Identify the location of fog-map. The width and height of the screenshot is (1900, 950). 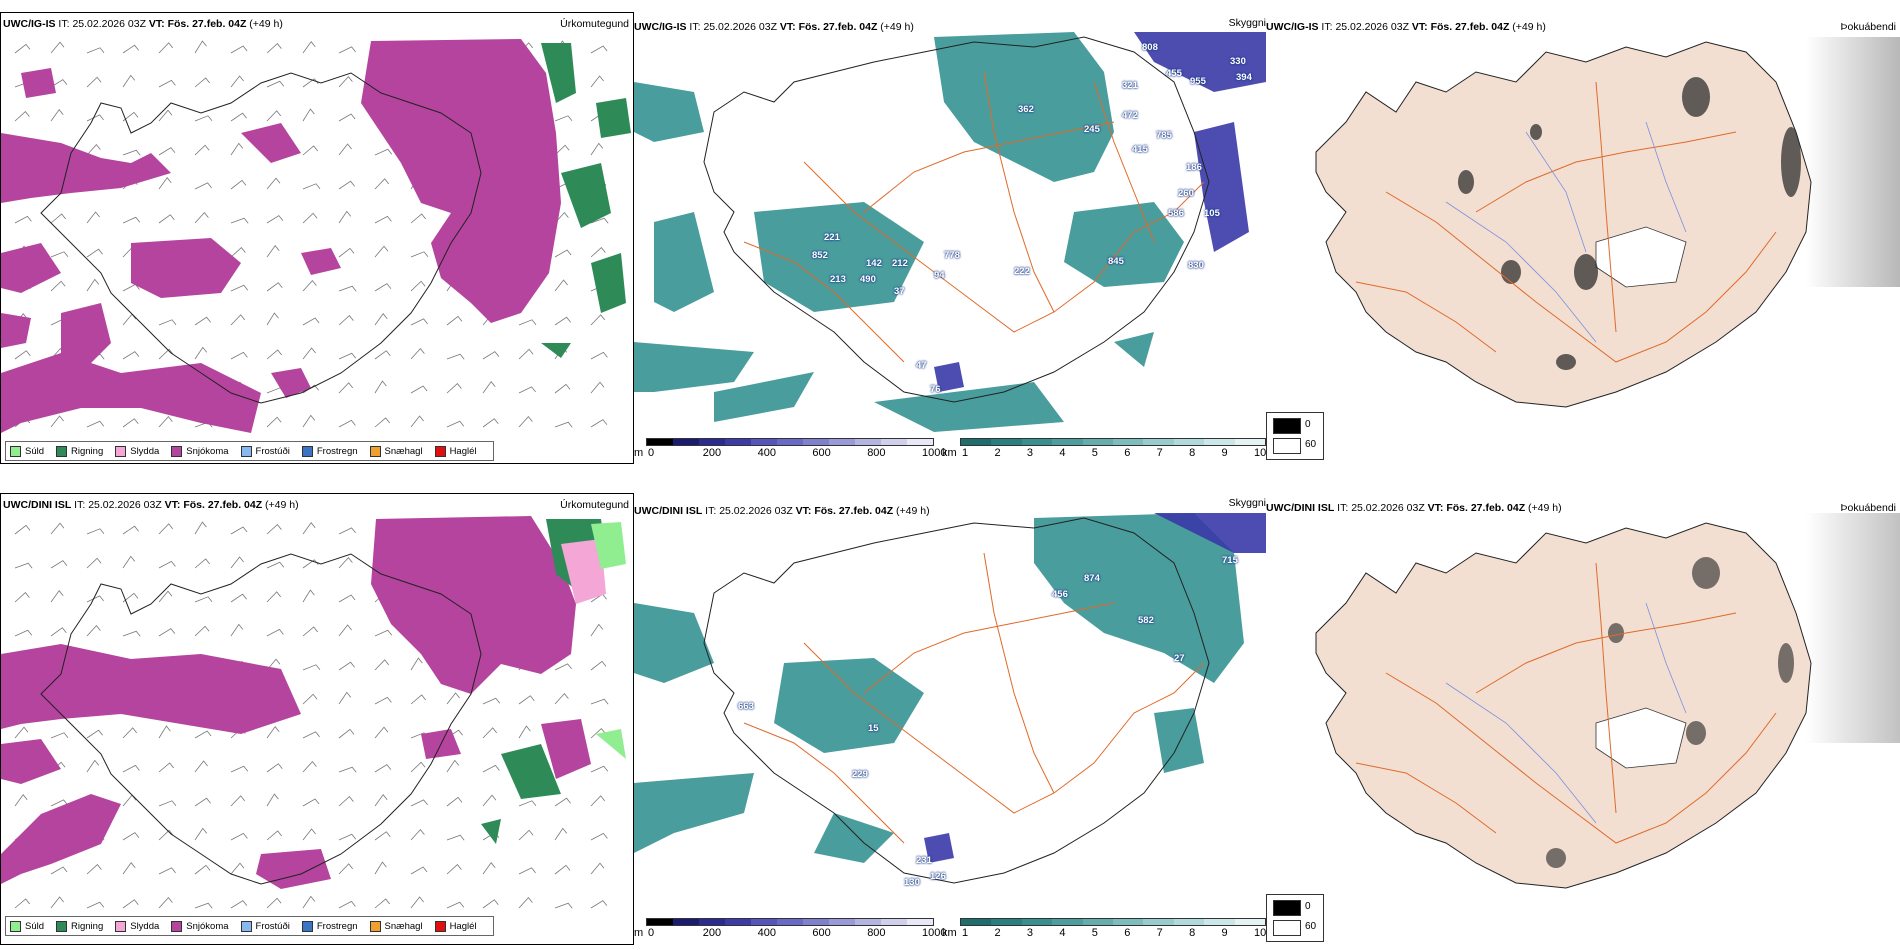
(1607, 222).